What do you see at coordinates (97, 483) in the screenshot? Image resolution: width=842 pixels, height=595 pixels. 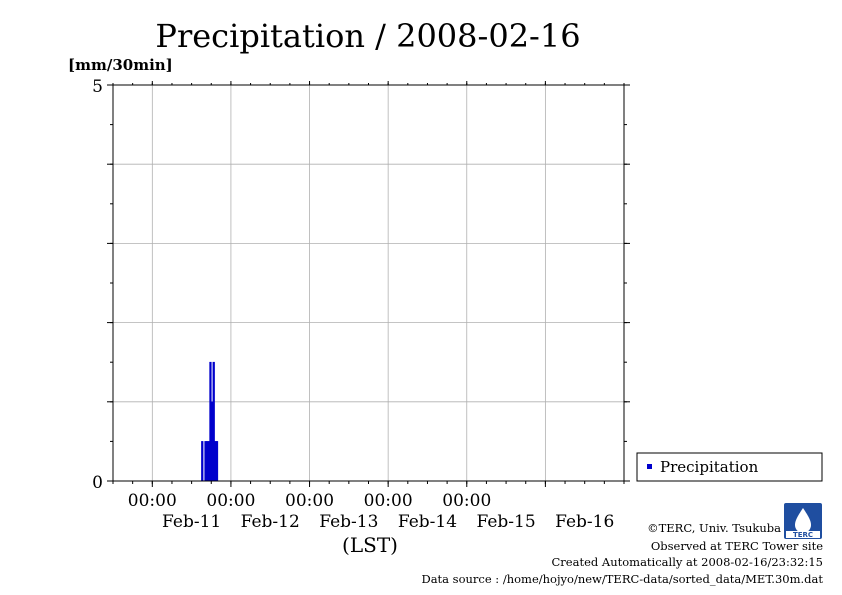 I see `y-tick-label-0: 0` at bounding box center [97, 483].